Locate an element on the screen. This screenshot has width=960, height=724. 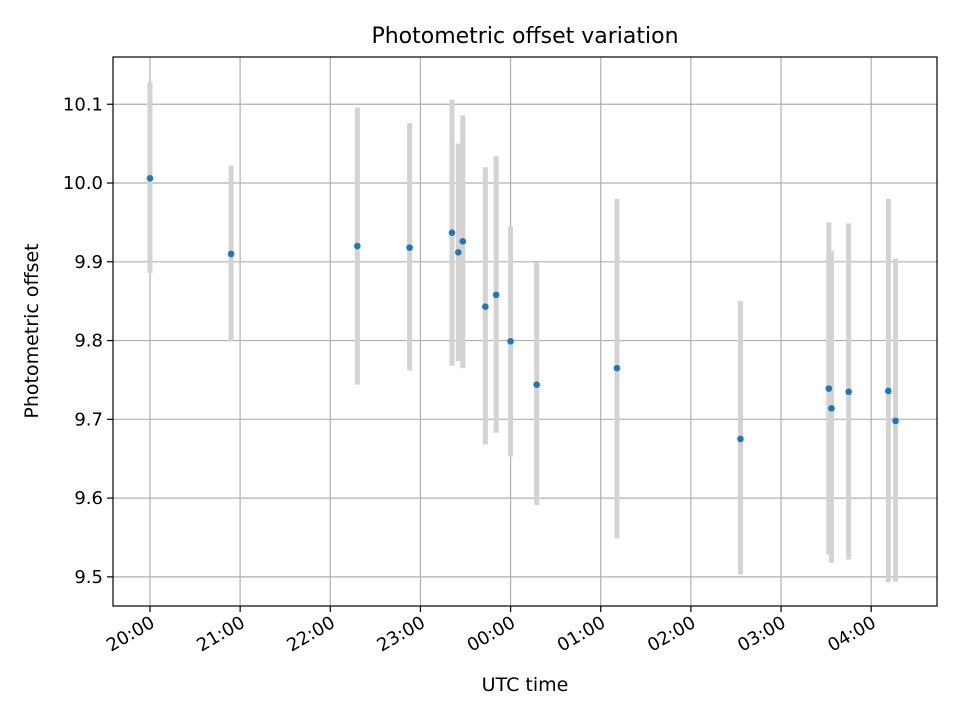
y-tick-label: 9.9 is located at coordinates (88, 262).